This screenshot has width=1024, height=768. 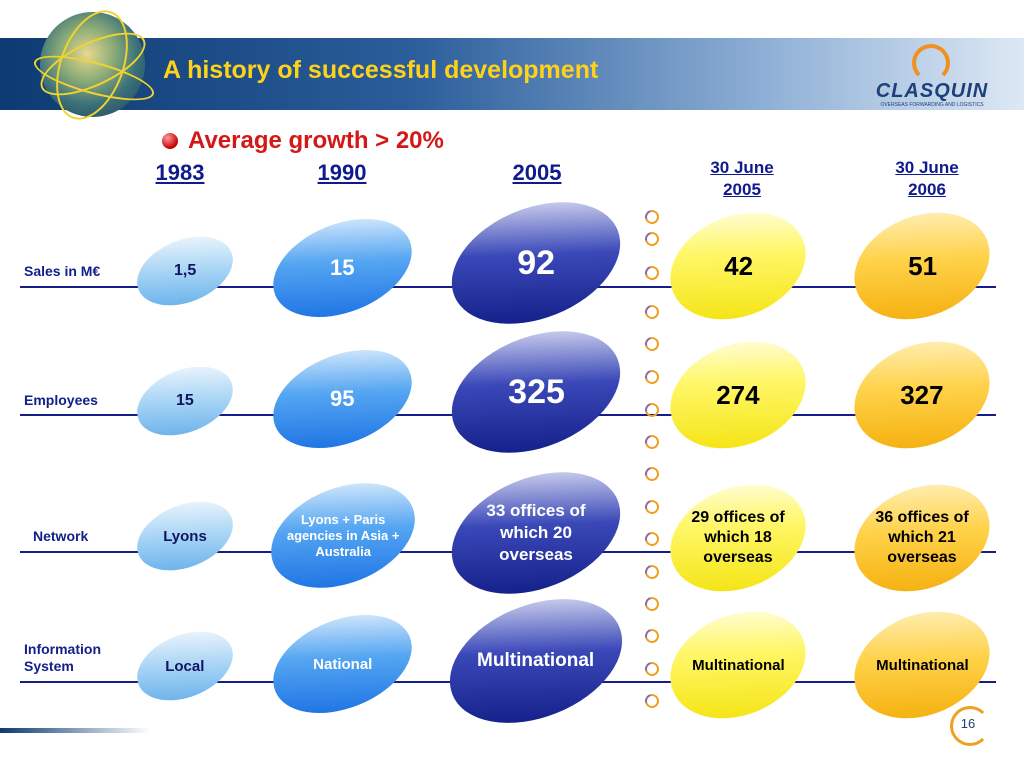 What do you see at coordinates (342, 172) in the screenshot?
I see `column-header-1990: 1990` at bounding box center [342, 172].